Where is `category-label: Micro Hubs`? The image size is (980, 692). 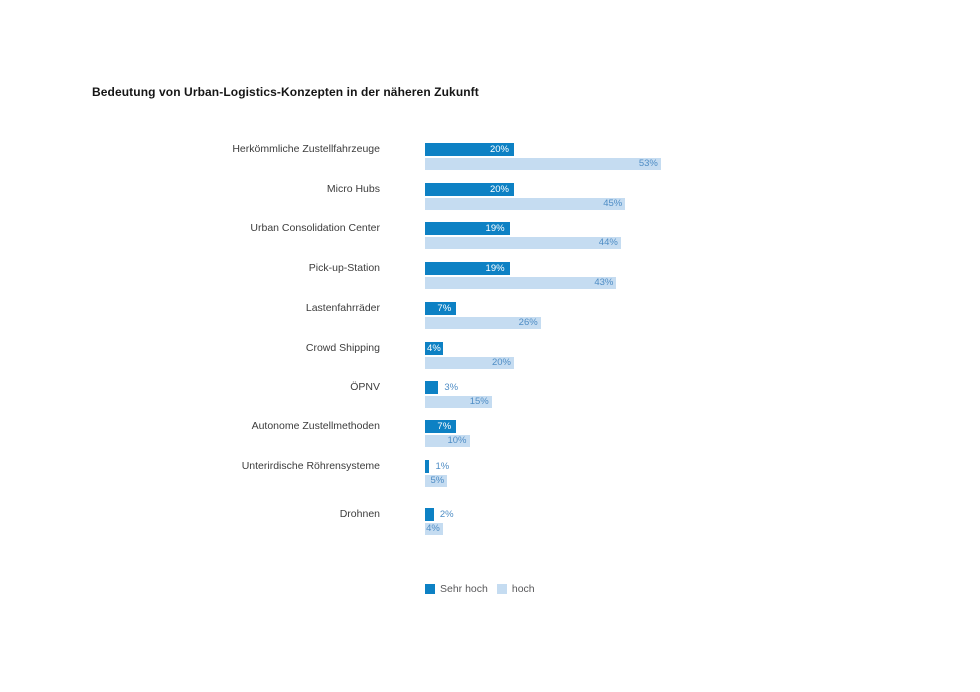 category-label: Micro Hubs is located at coordinates (353, 189).